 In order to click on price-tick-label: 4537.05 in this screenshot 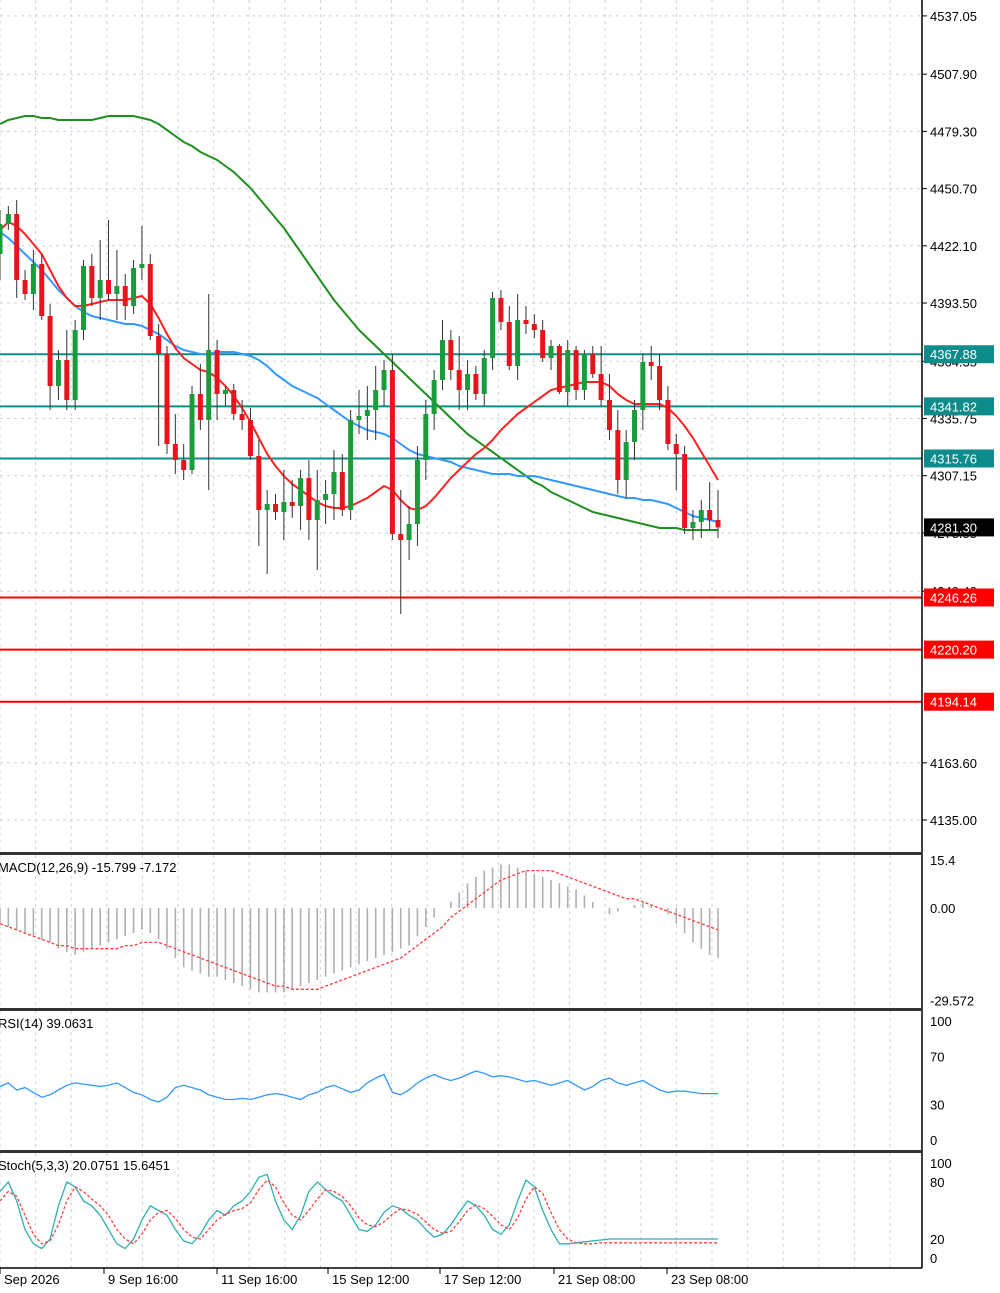, I will do `click(953, 16)`.